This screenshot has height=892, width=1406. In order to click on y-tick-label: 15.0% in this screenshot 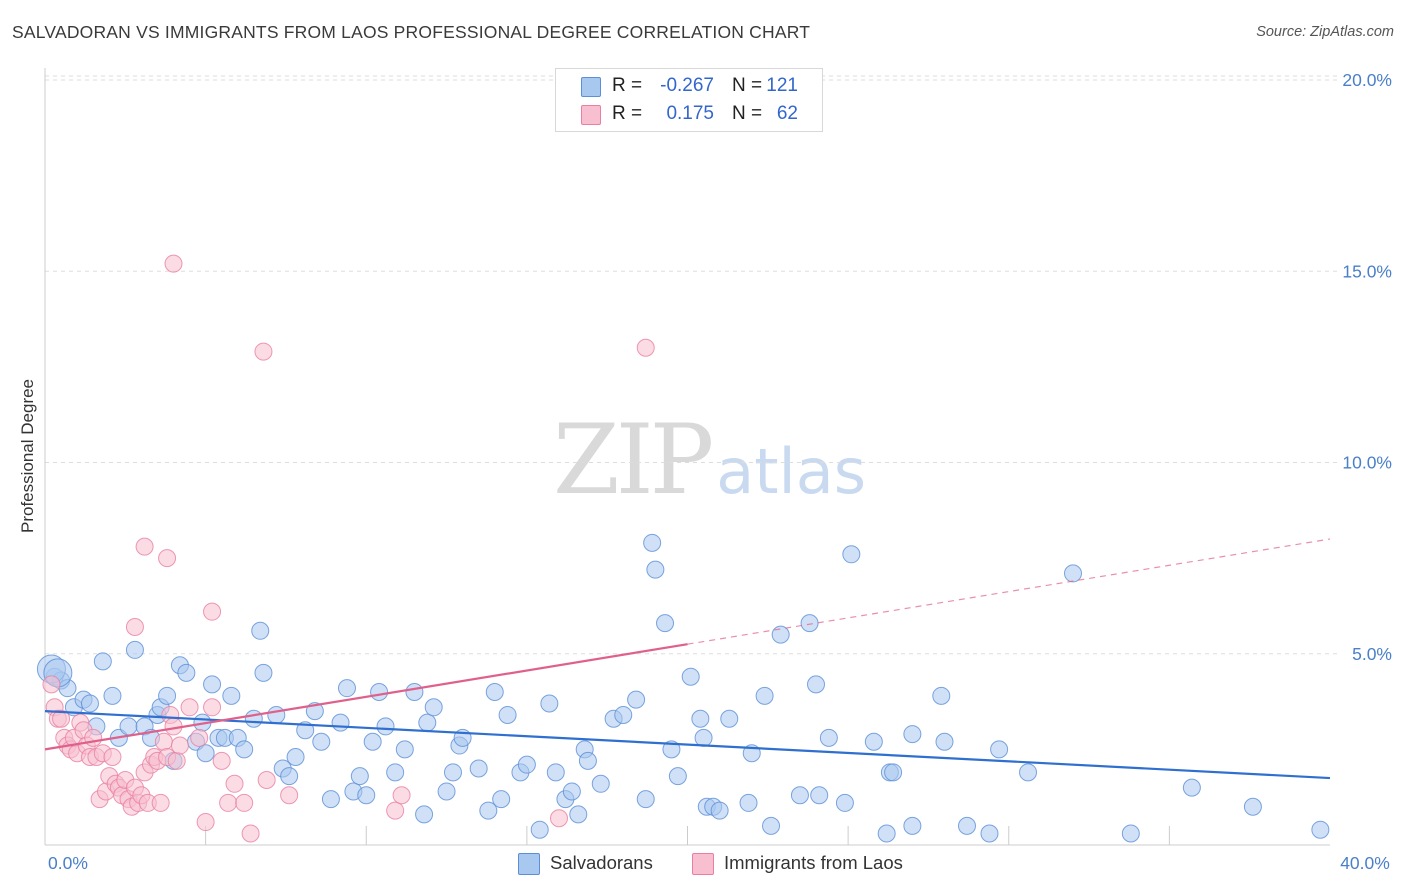, I will do `click(1367, 271)`.